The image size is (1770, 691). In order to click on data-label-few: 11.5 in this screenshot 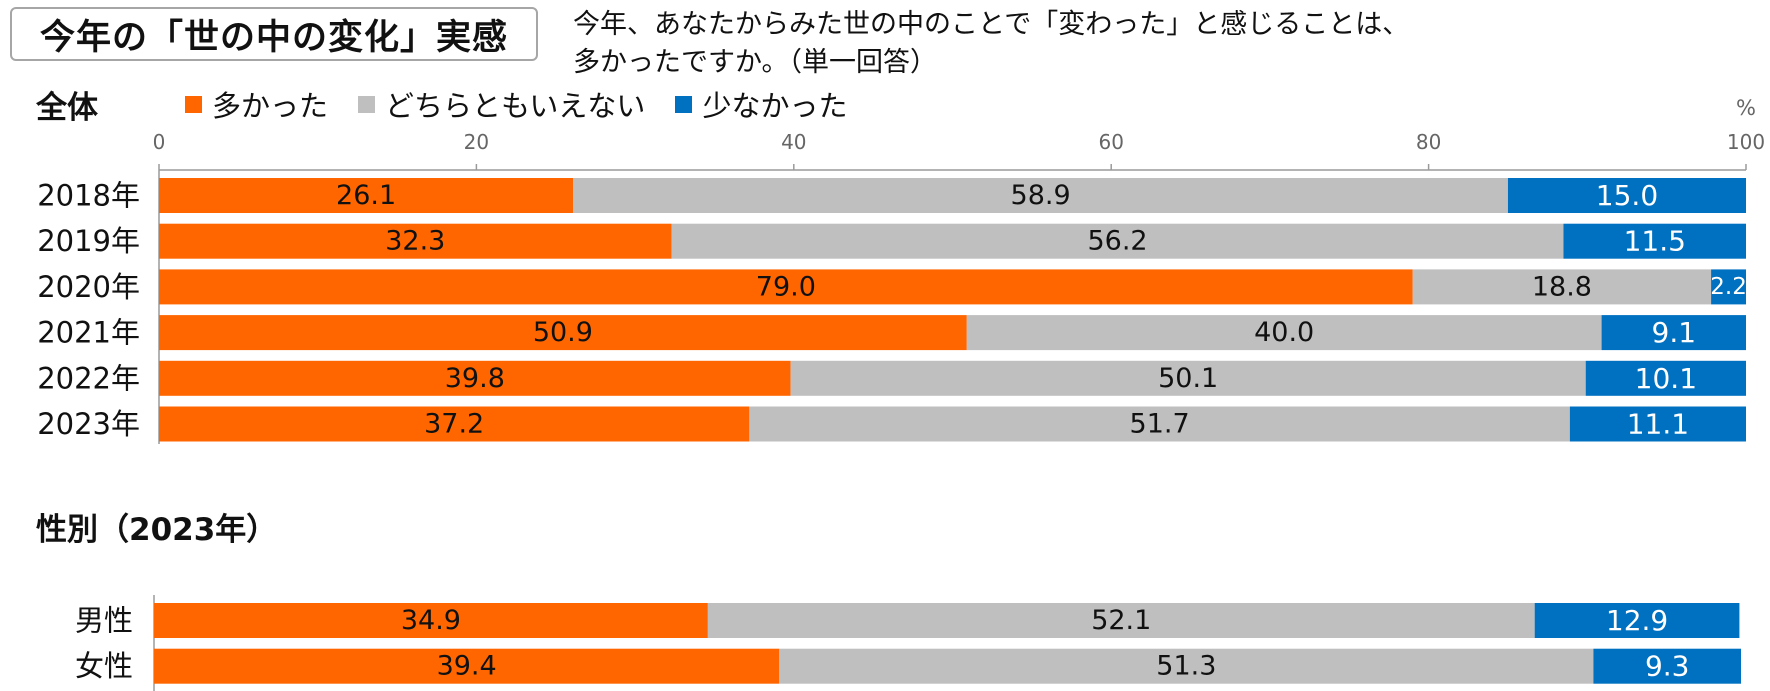, I will do `click(1655, 241)`.